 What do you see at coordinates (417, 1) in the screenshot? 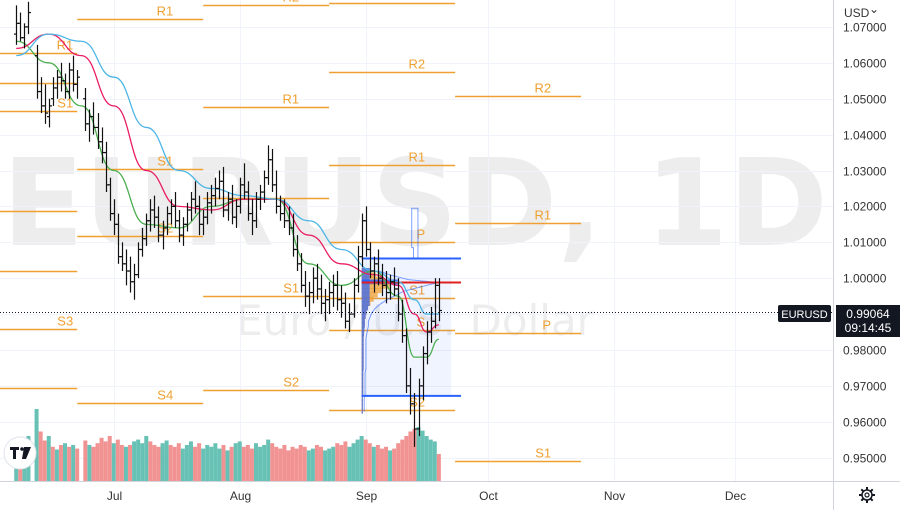
I see `pivot-level-label: R3` at bounding box center [417, 1].